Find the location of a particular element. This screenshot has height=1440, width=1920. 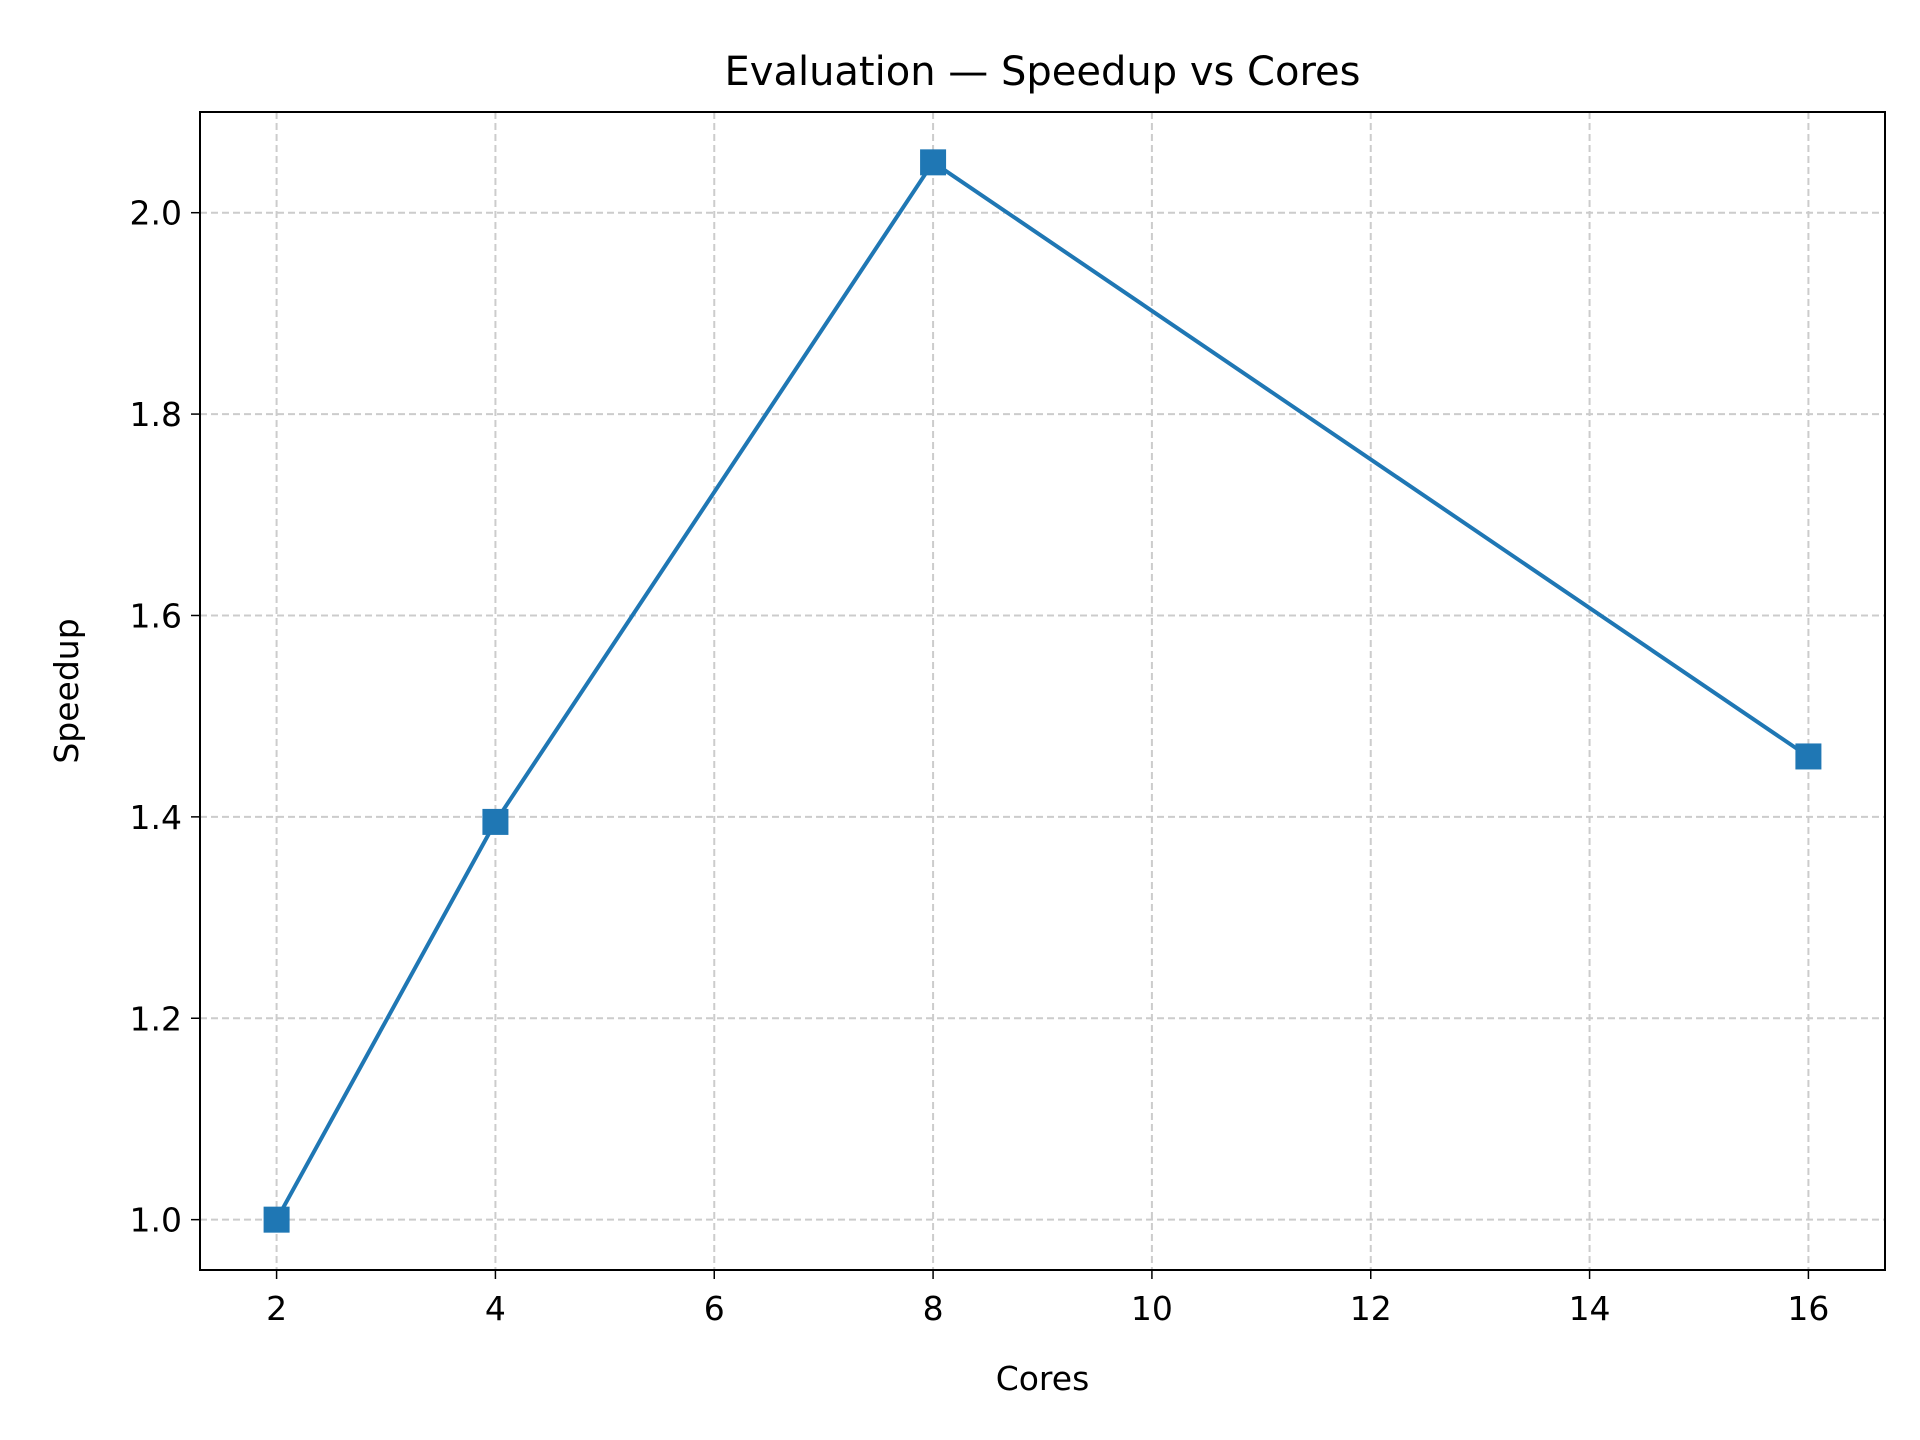

y-axis-label: Speedup is located at coordinates (66, 690).